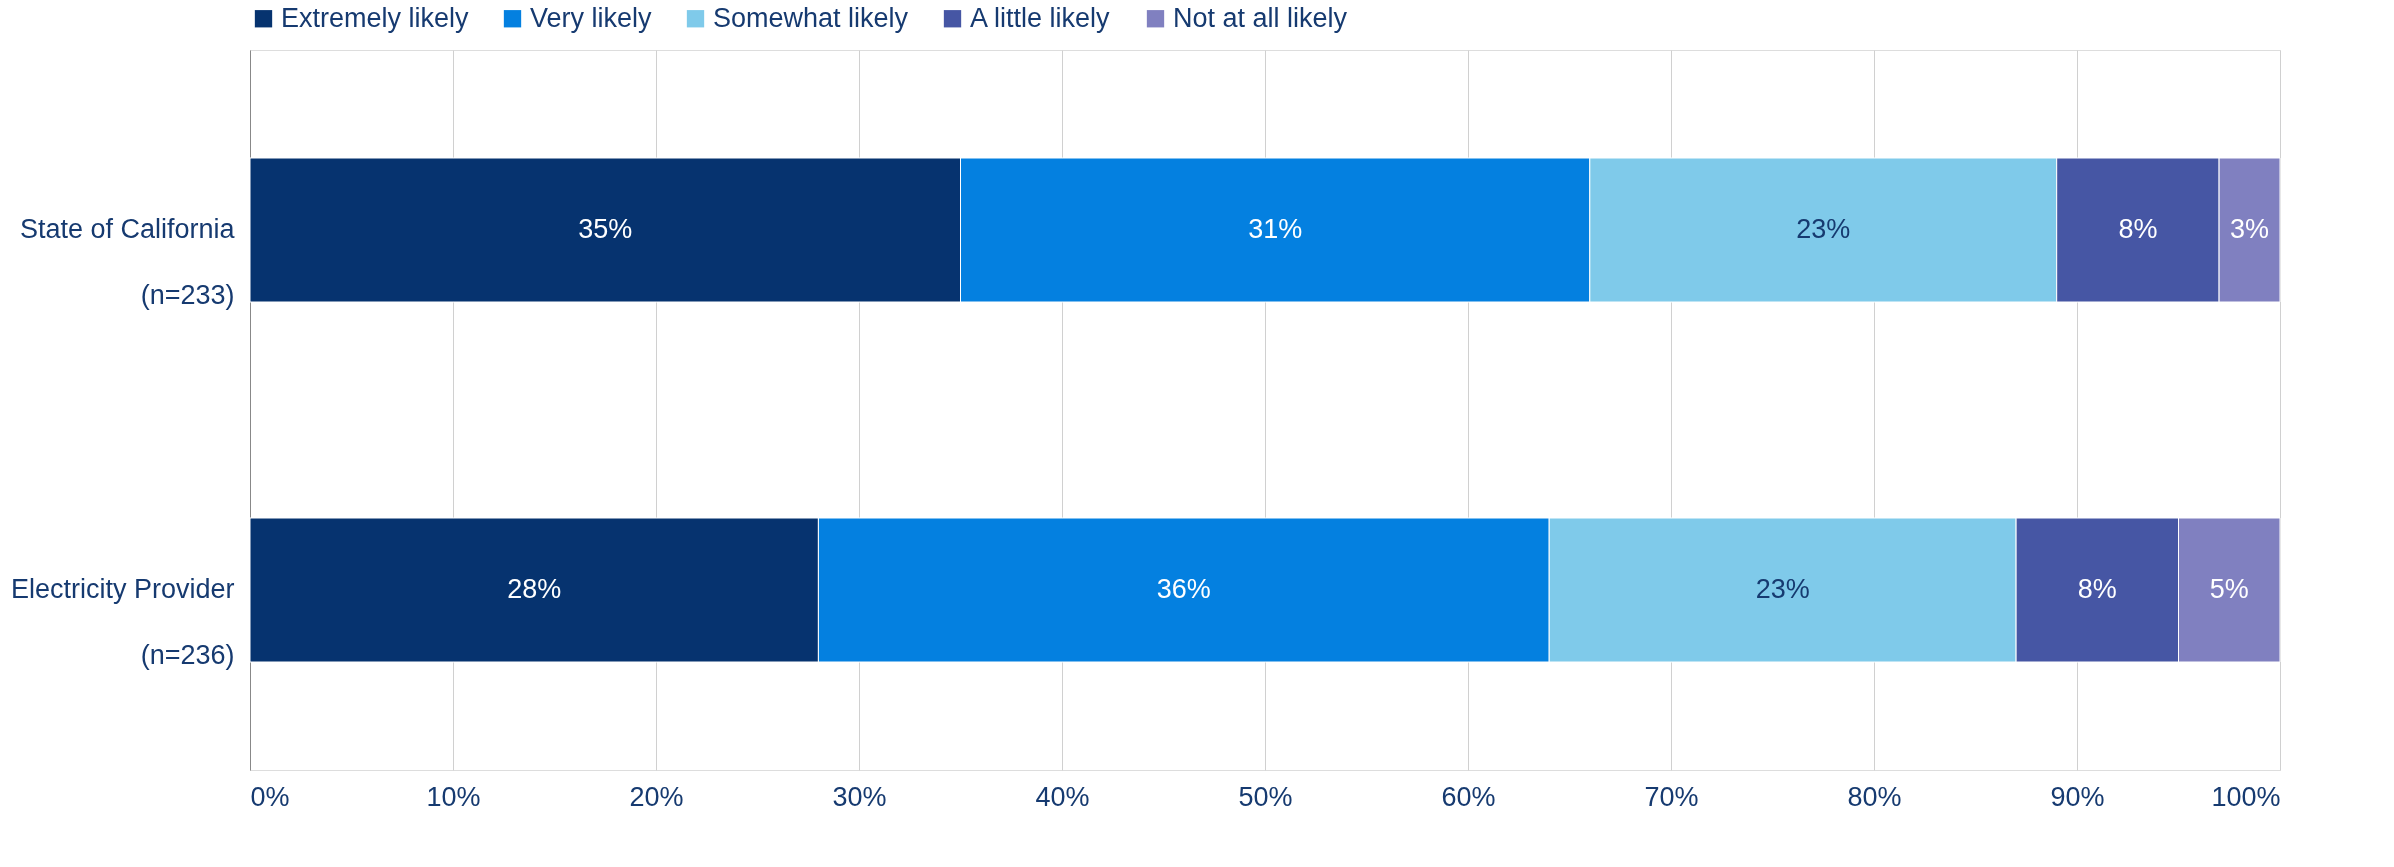 The height and width of the screenshot is (867, 2394). What do you see at coordinates (375, 17) in the screenshot?
I see `legend-label: Extremely likely` at bounding box center [375, 17].